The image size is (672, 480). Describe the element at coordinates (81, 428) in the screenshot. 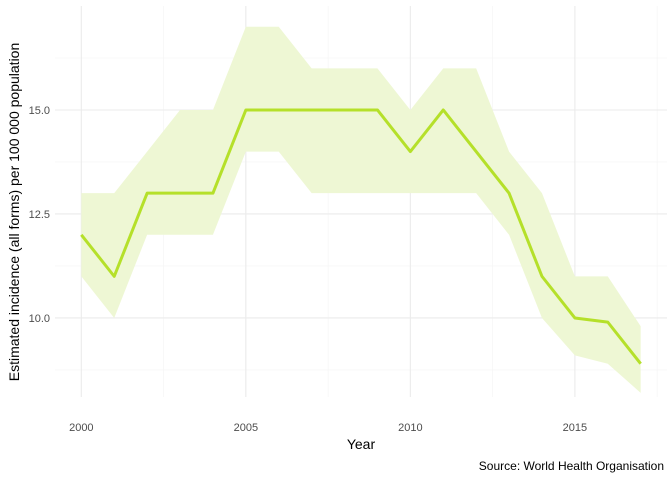

I see `x-tick-label: 2000` at that location.